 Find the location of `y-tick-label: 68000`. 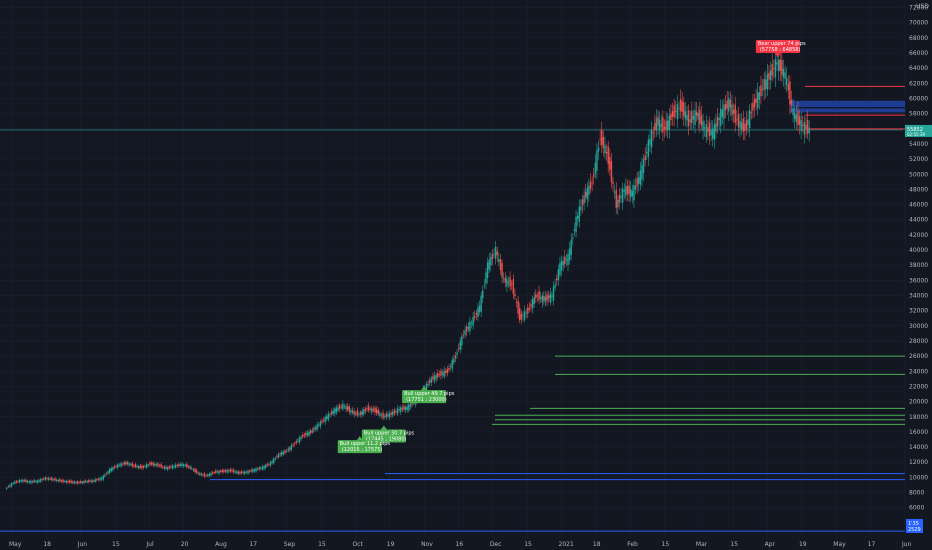

y-tick-label: 68000 is located at coordinates (918, 38).